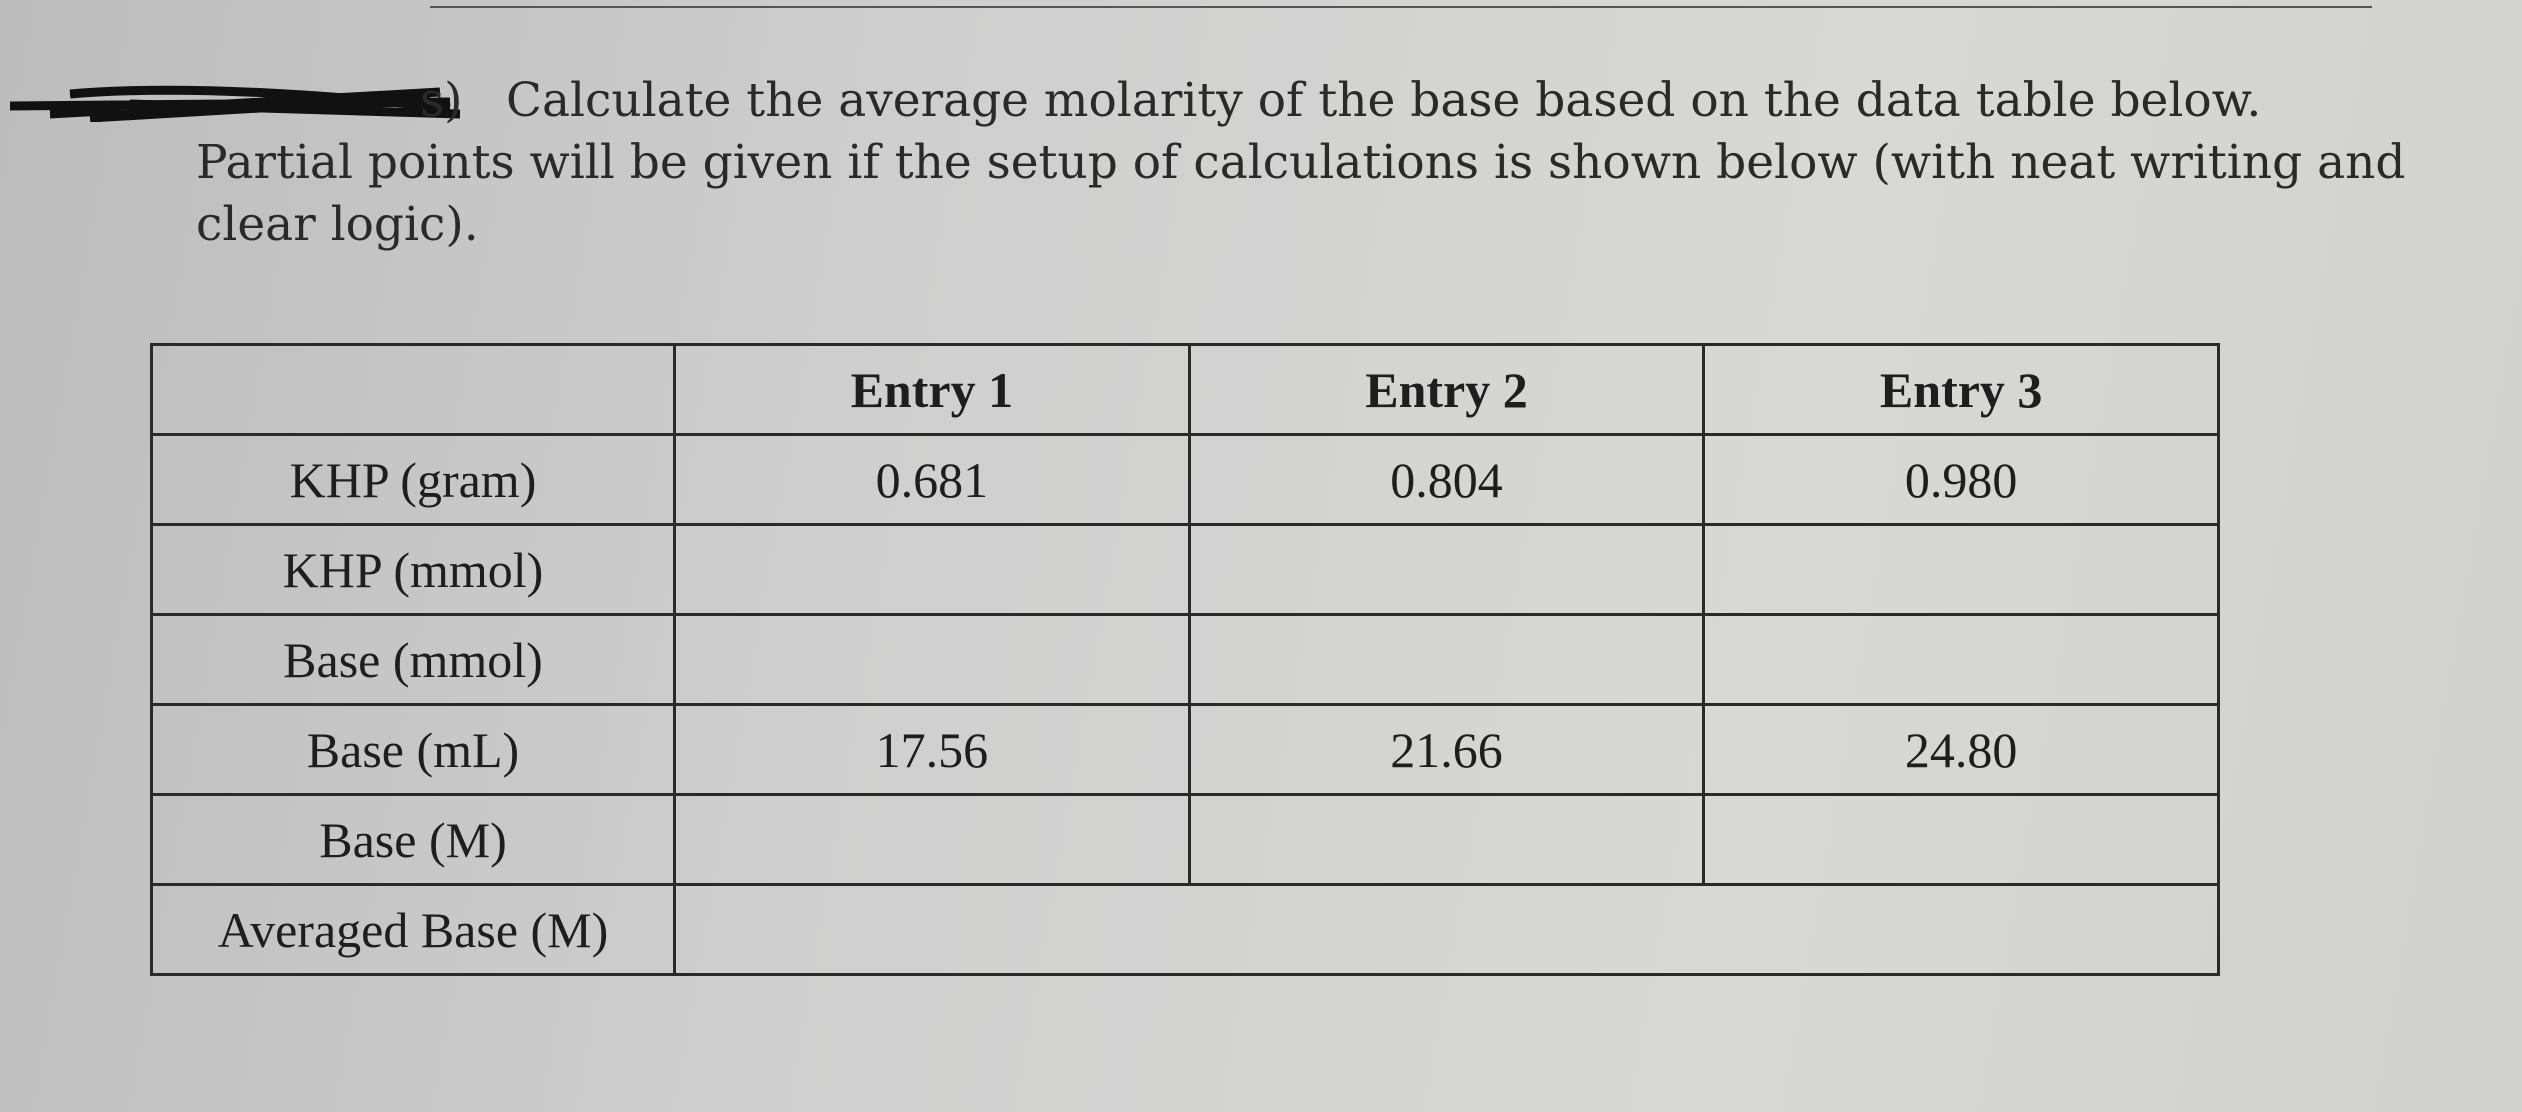 The image size is (2522, 1112). What do you see at coordinates (932, 479) in the screenshot?
I see `cell: 0.681` at bounding box center [932, 479].